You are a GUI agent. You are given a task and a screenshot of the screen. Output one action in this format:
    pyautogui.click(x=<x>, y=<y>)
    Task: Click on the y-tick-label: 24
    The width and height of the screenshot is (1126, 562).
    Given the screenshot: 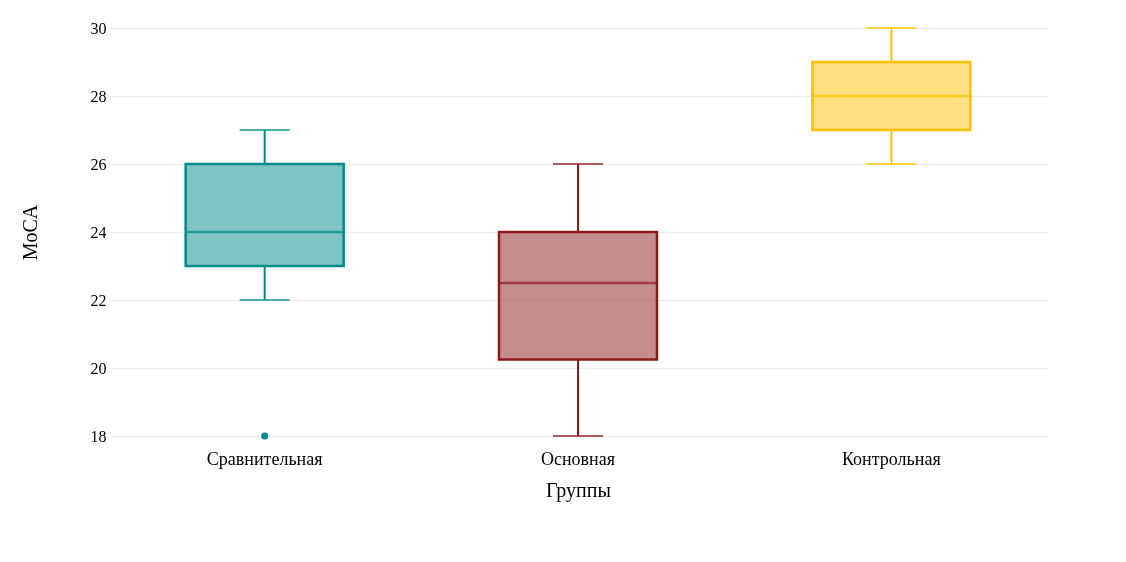 What is the action you would take?
    pyautogui.click(x=98, y=232)
    